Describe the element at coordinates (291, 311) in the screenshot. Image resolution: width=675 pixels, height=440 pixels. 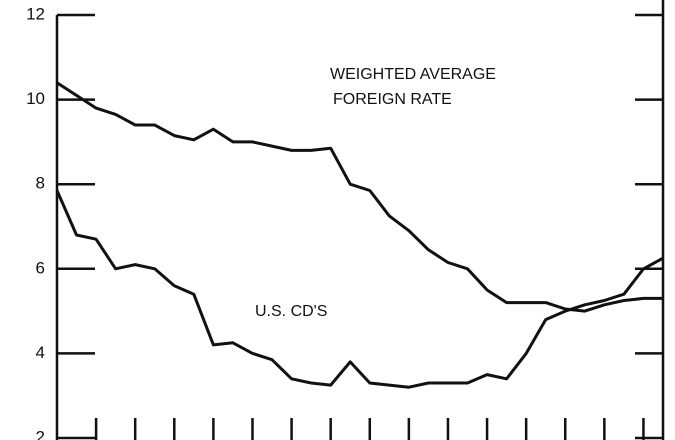
I see `annotation: U.S. CD'S` at that location.